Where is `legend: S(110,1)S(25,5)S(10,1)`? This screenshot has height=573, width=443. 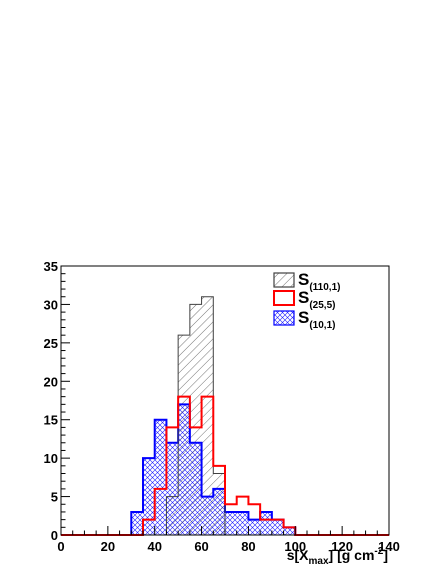 legend: S(110,1)S(25,5)S(10,1) is located at coordinates (306, 300).